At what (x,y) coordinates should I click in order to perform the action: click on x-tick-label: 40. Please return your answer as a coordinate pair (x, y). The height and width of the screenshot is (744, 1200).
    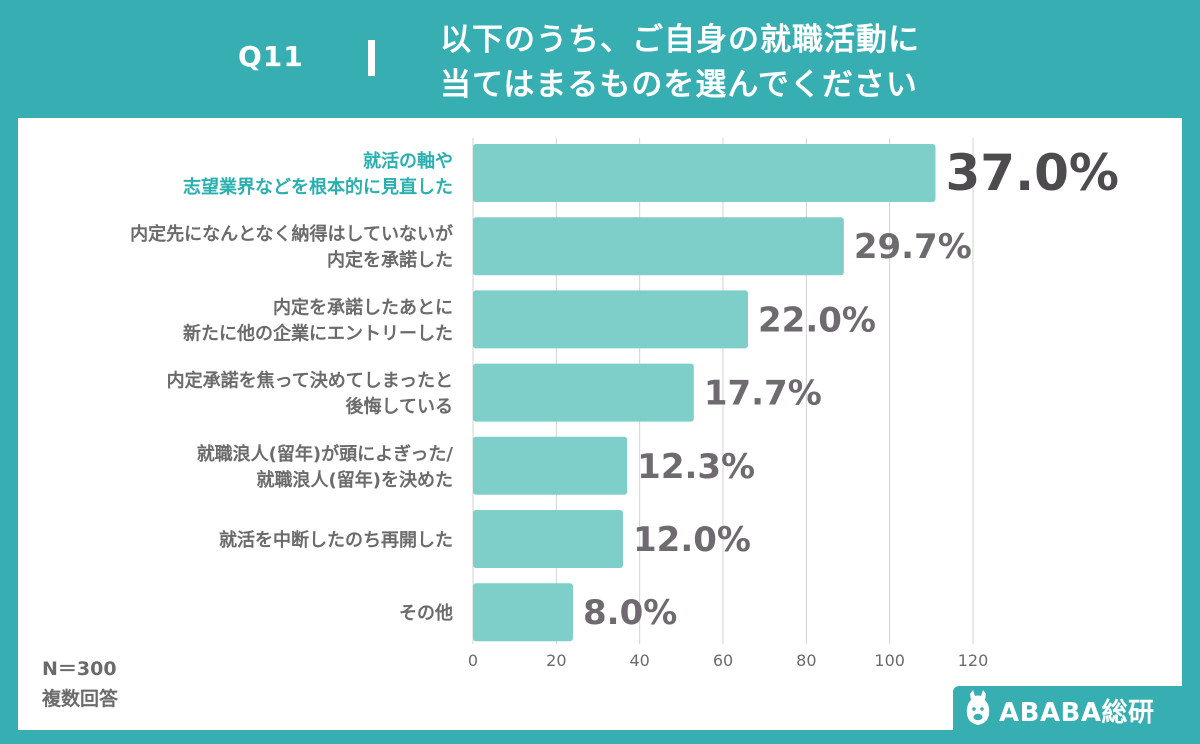
    Looking at the image, I should click on (639, 660).